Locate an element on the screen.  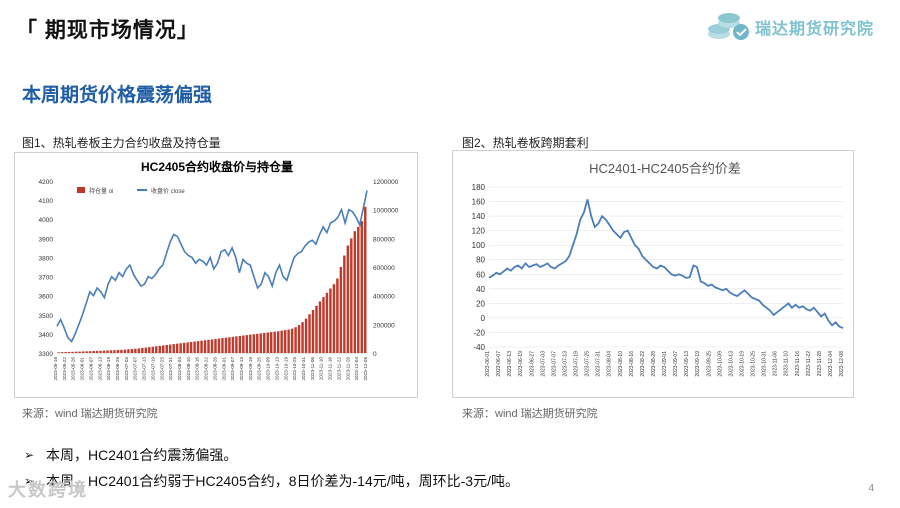
bullet-text: 本周，HC2401合约震荡偏强。 is located at coordinates (142, 455).